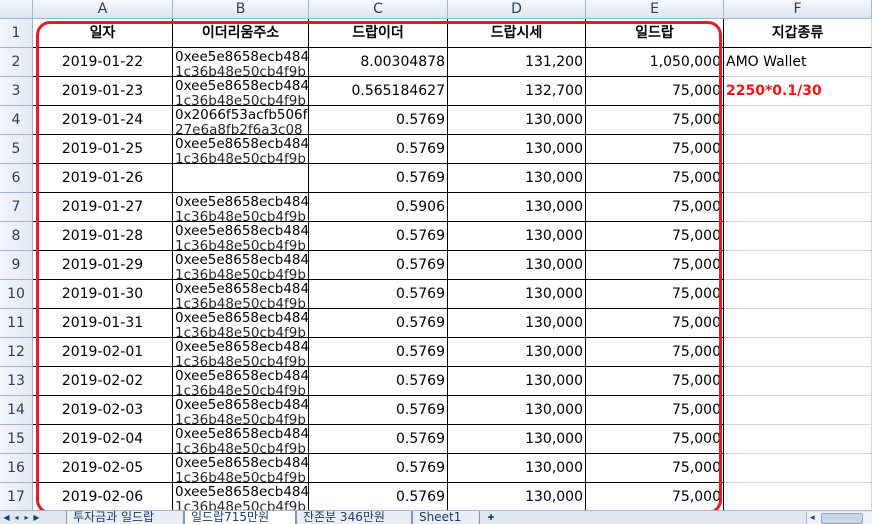 The width and height of the screenshot is (872, 524). I want to click on date-cell: 2019-01-24, so click(103, 120).